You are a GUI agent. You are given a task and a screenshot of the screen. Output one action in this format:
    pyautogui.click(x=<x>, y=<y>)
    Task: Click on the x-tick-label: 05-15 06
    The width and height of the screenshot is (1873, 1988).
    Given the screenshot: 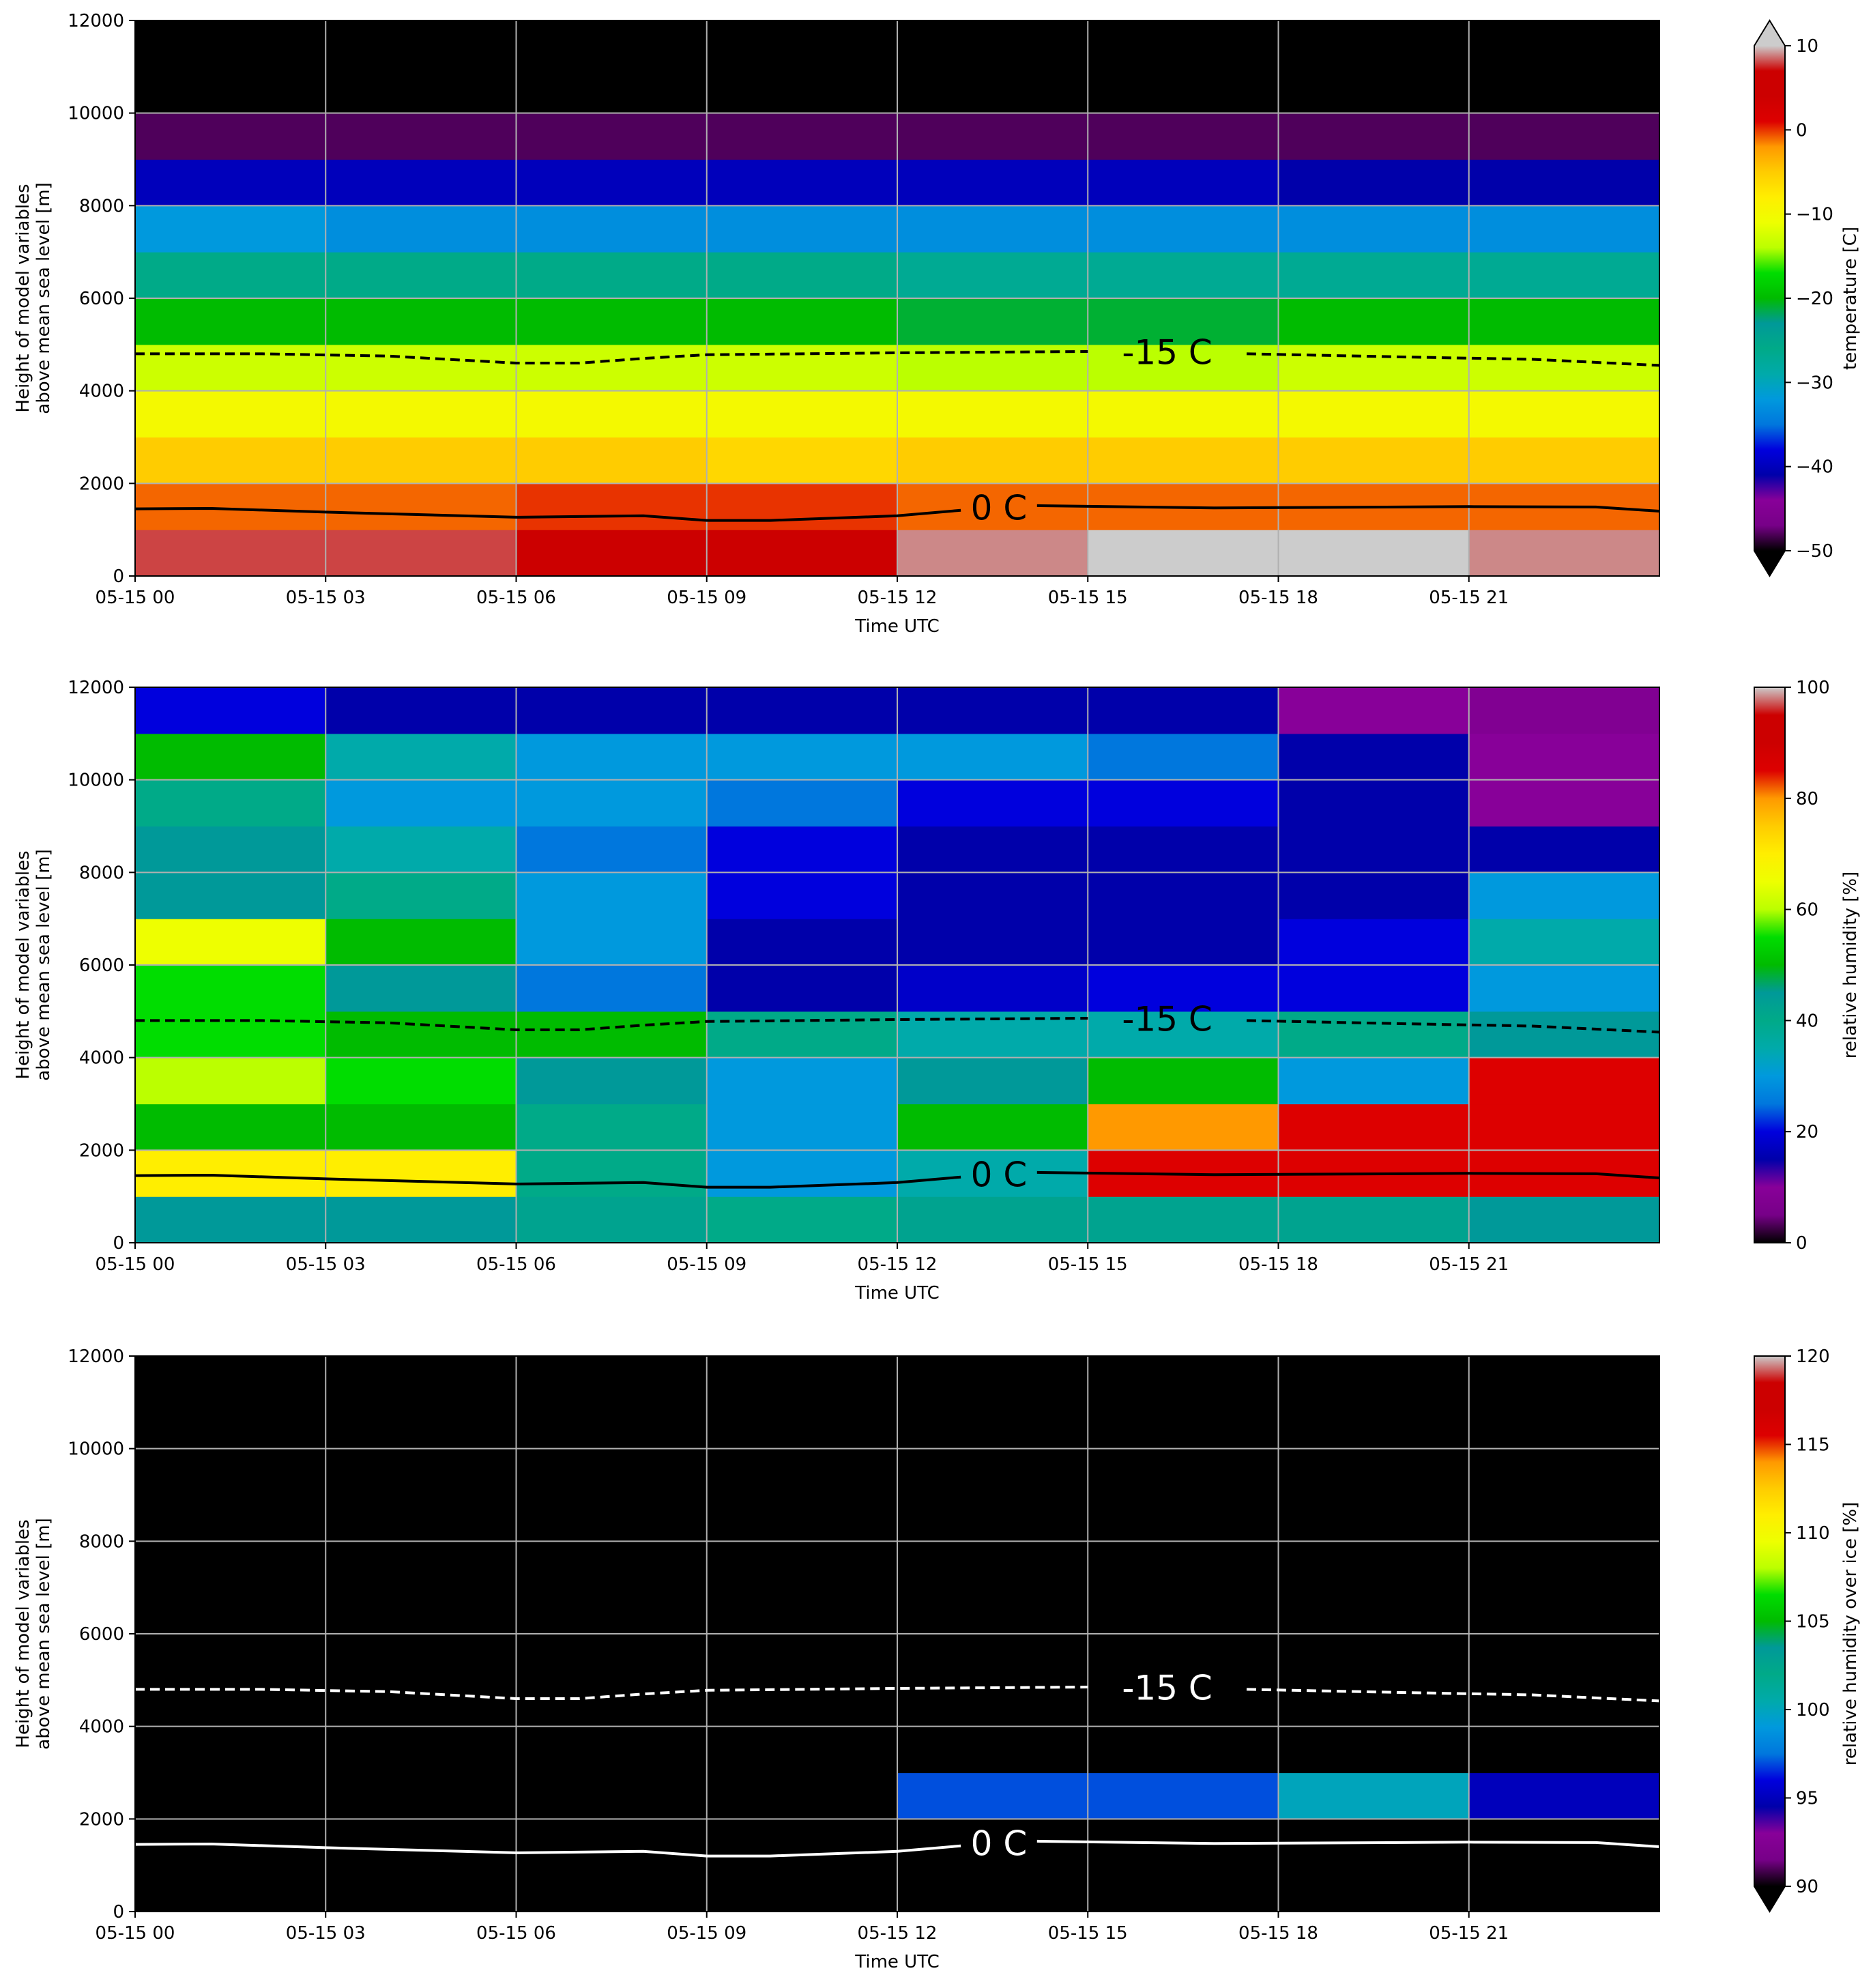 What is the action you would take?
    pyautogui.click(x=516, y=598)
    